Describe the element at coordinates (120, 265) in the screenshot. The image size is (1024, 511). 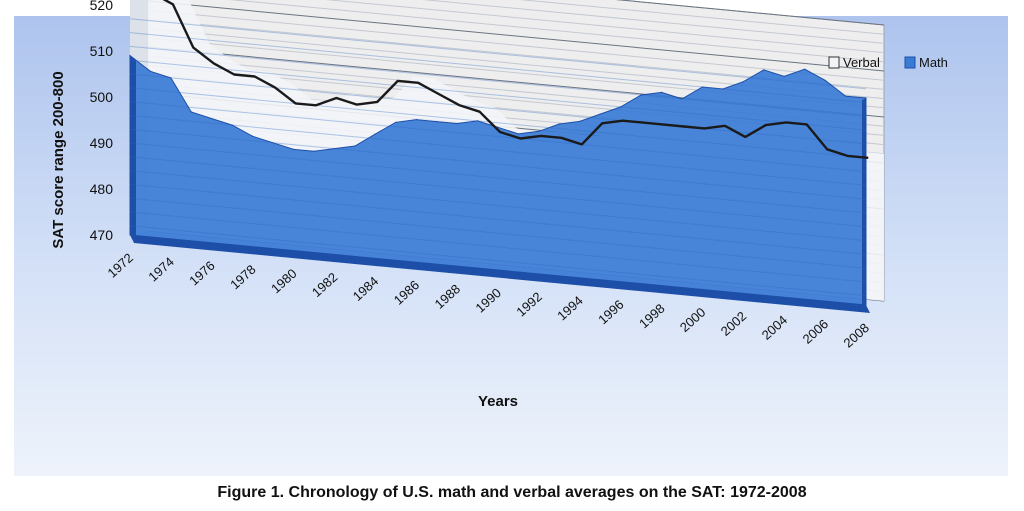
I see `x-tick-label: 1972` at that location.